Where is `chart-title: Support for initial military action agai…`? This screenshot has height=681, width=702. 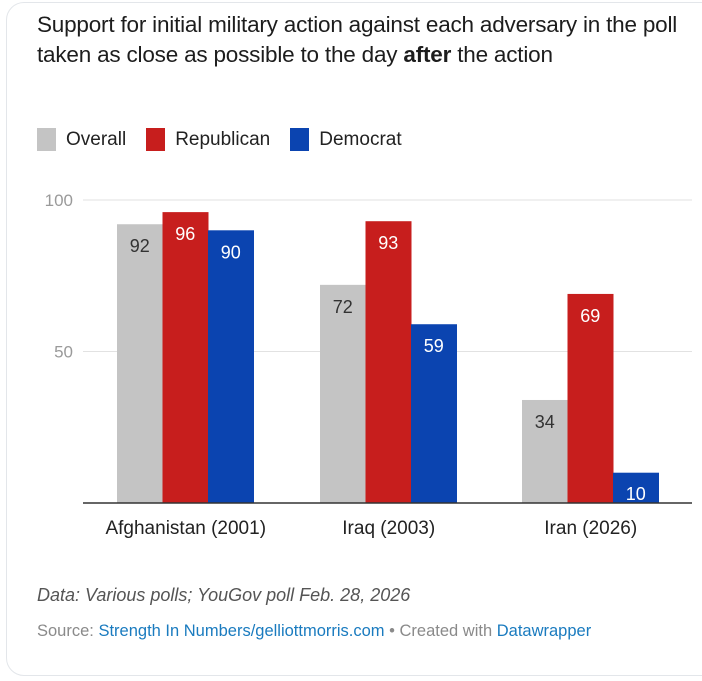
chart-title: Support for initial military action agai… is located at coordinates (367, 40).